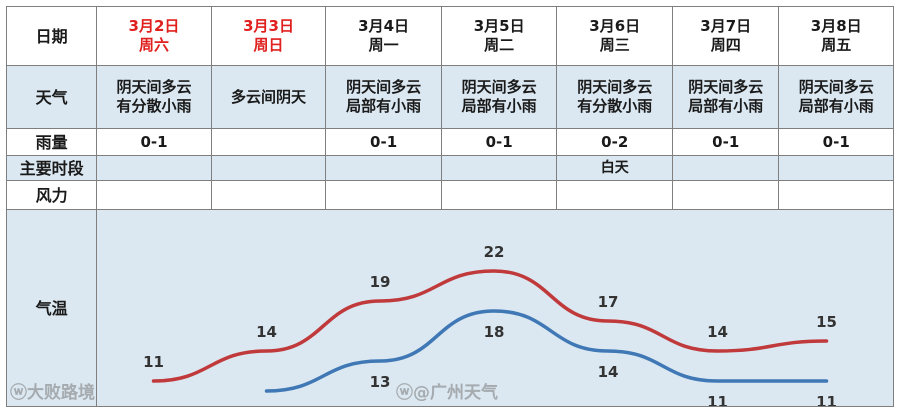 The height and width of the screenshot is (409, 900). Describe the element at coordinates (51, 36) in the screenshot. I see `date-row-label: 日期` at that location.